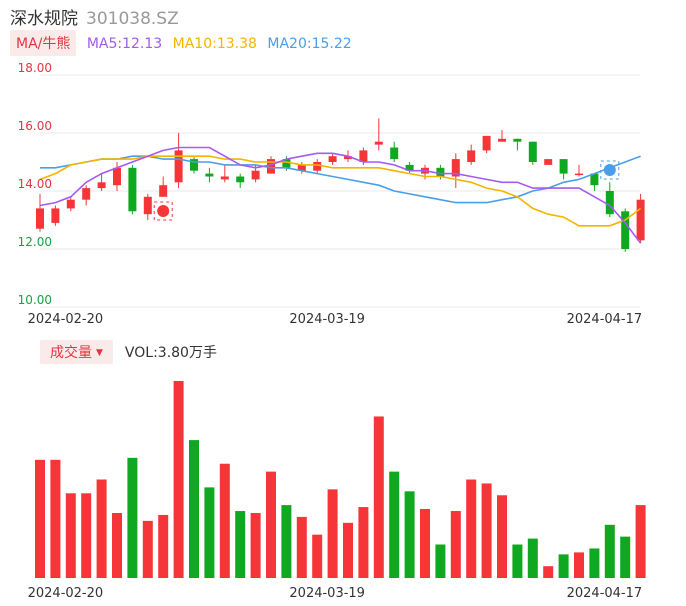  I want to click on stock-header: 深水规院 301038.SZ, so click(94, 16).